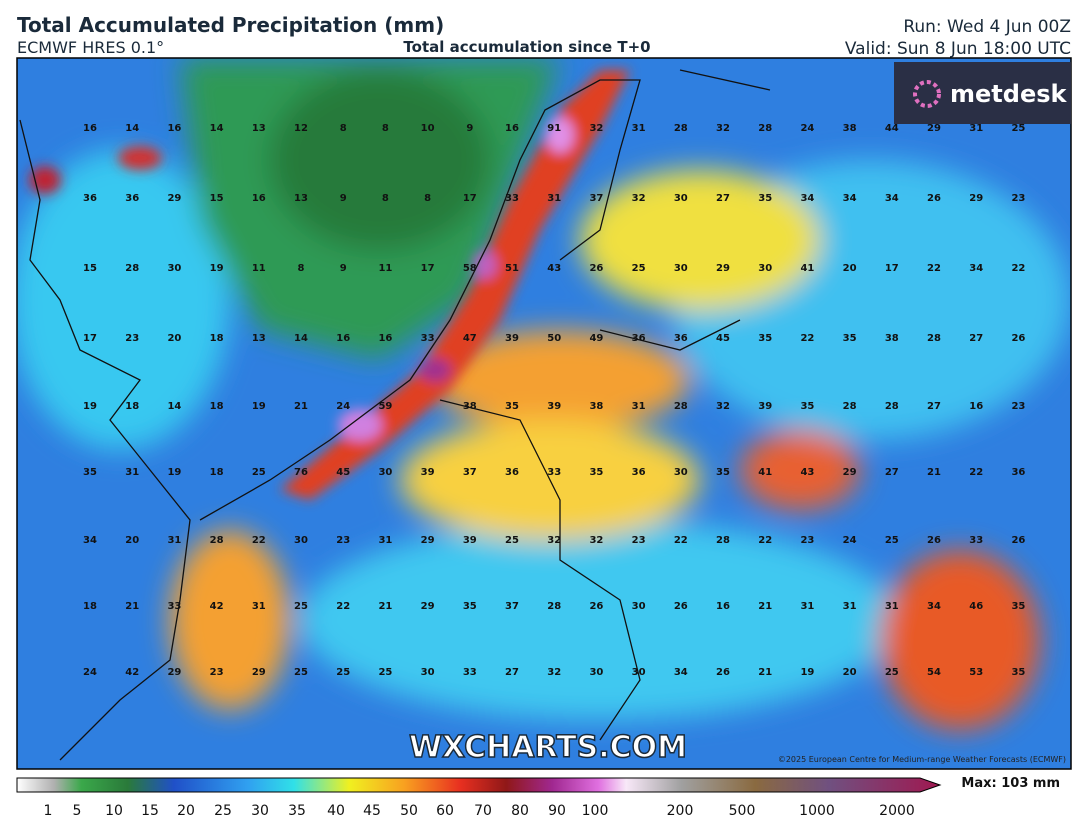  Describe the element at coordinates (186, 811) in the screenshot. I see `colorbar-tick-label: 20` at that location.